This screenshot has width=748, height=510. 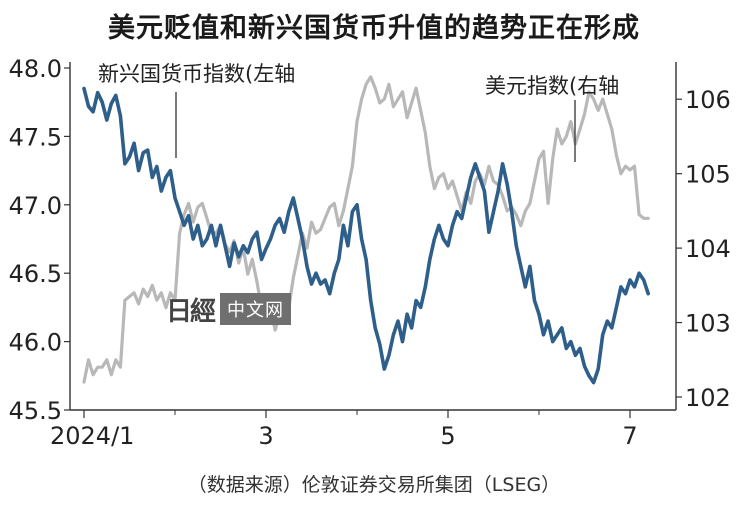 I want to click on nikkei-logo: 日經, so click(x=191, y=311).